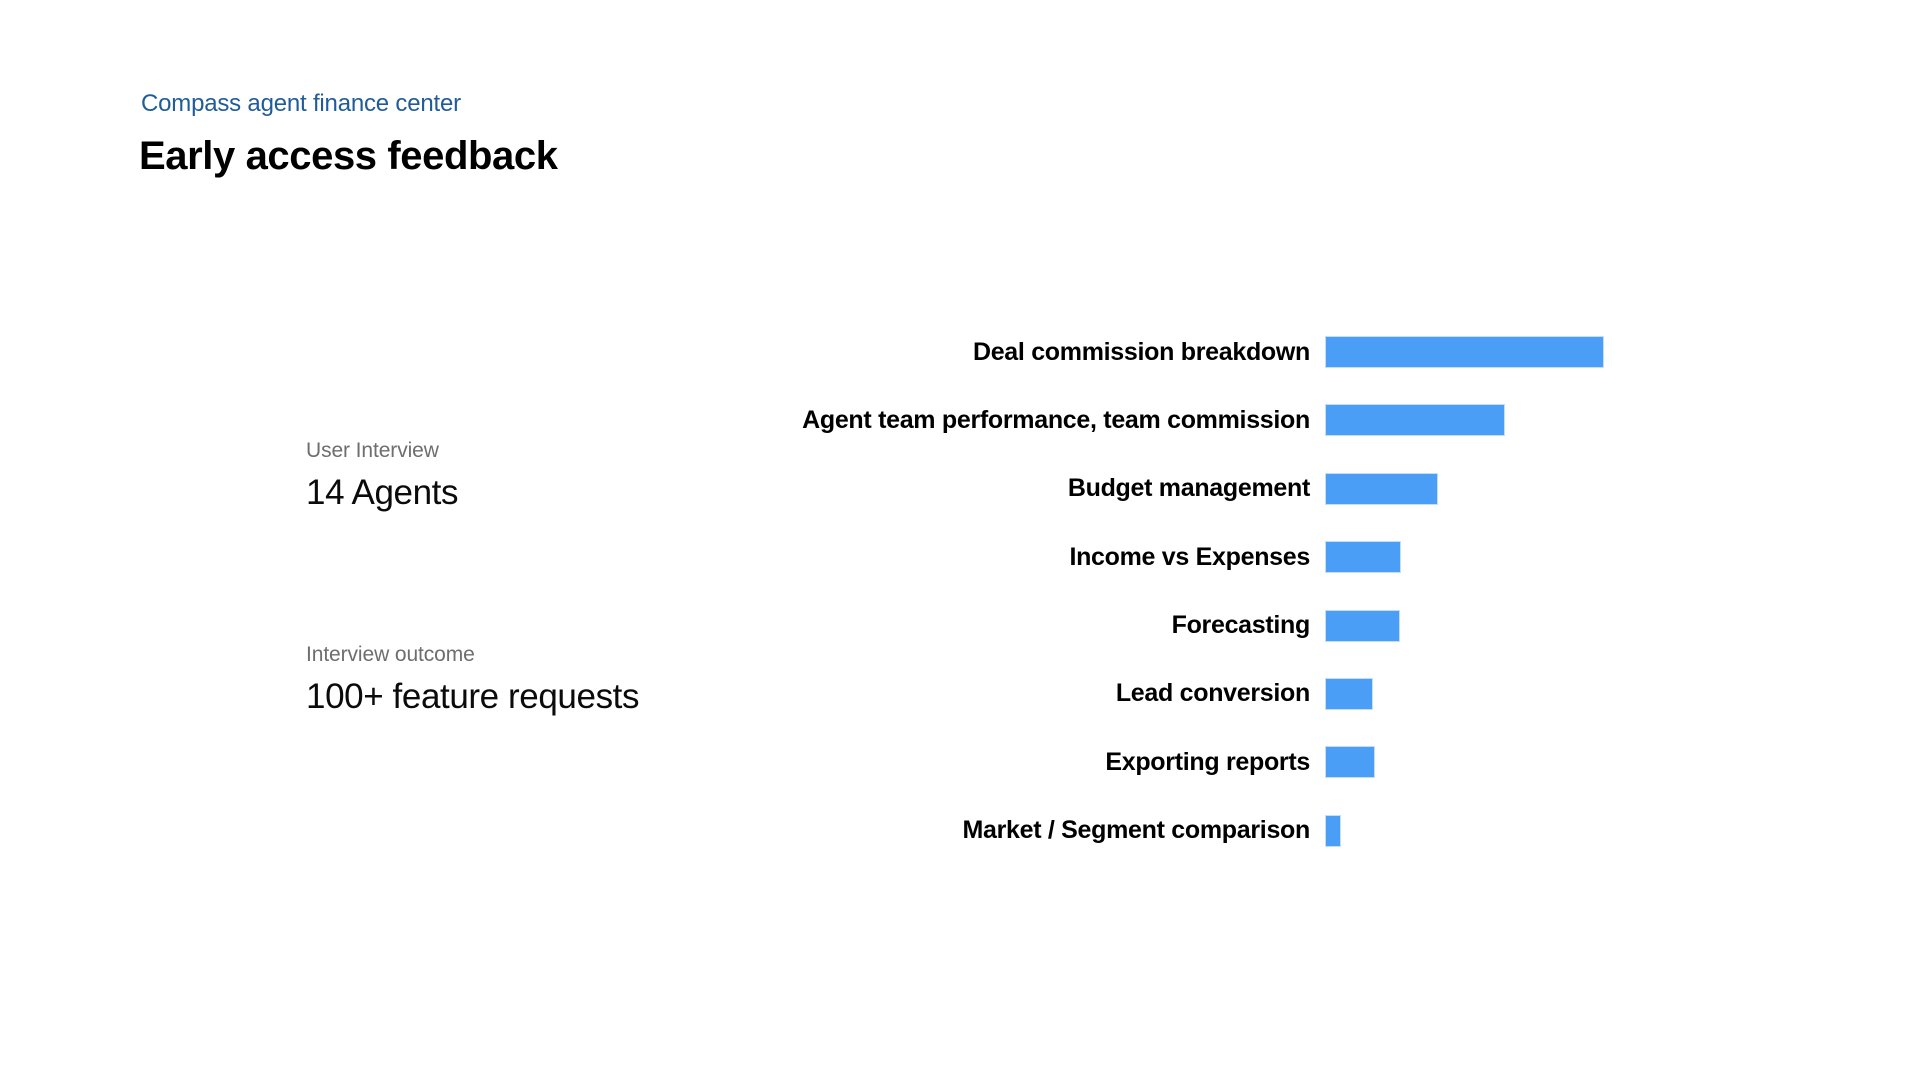  I want to click on chart-row: Market / Segment comparison, so click(1164, 830).